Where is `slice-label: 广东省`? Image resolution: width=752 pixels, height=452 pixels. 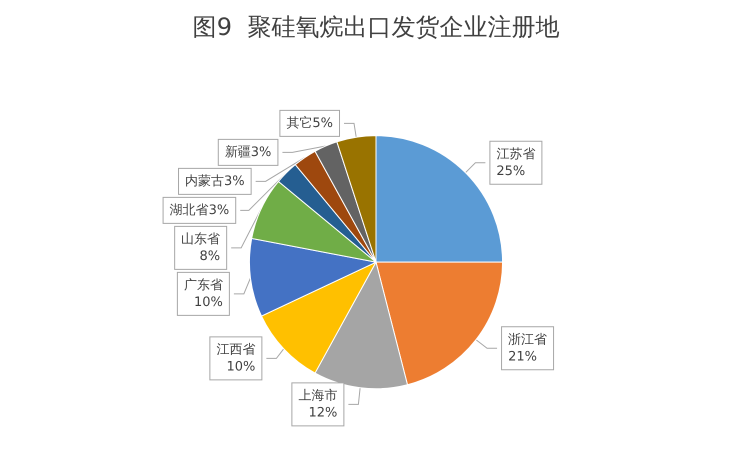
slice-label: 广东省 is located at coordinates (203, 285).